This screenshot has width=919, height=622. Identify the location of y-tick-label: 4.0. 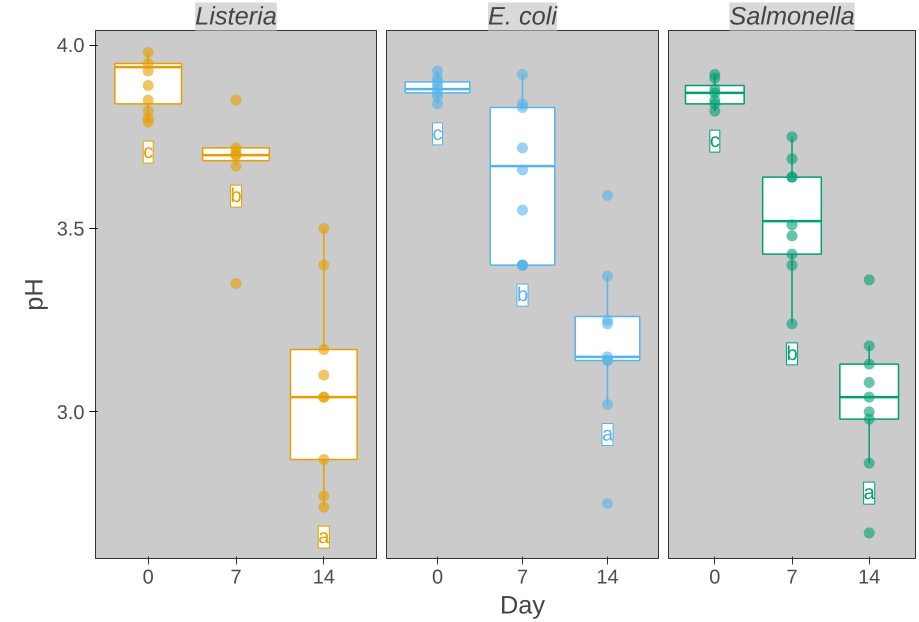
(70, 46).